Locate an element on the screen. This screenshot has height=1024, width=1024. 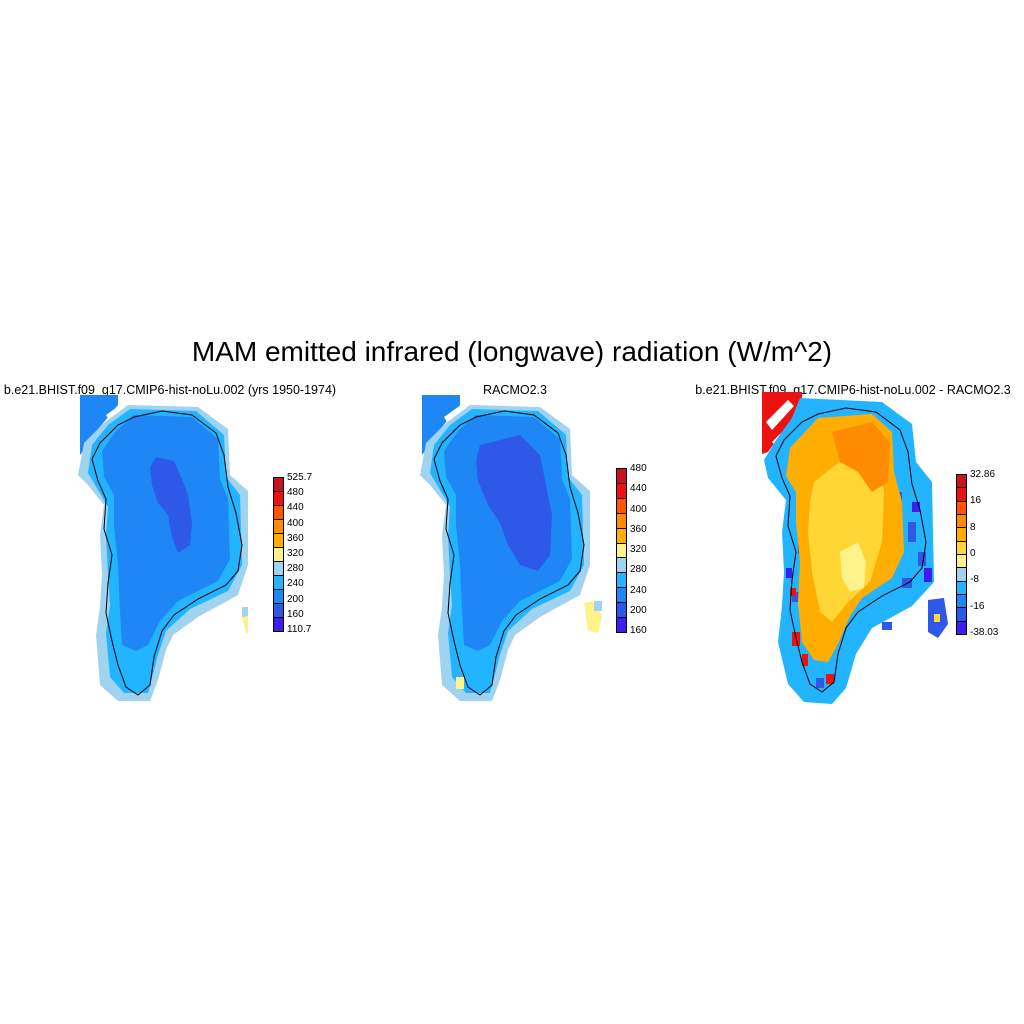
panel-1-map is located at coordinates (163, 548).